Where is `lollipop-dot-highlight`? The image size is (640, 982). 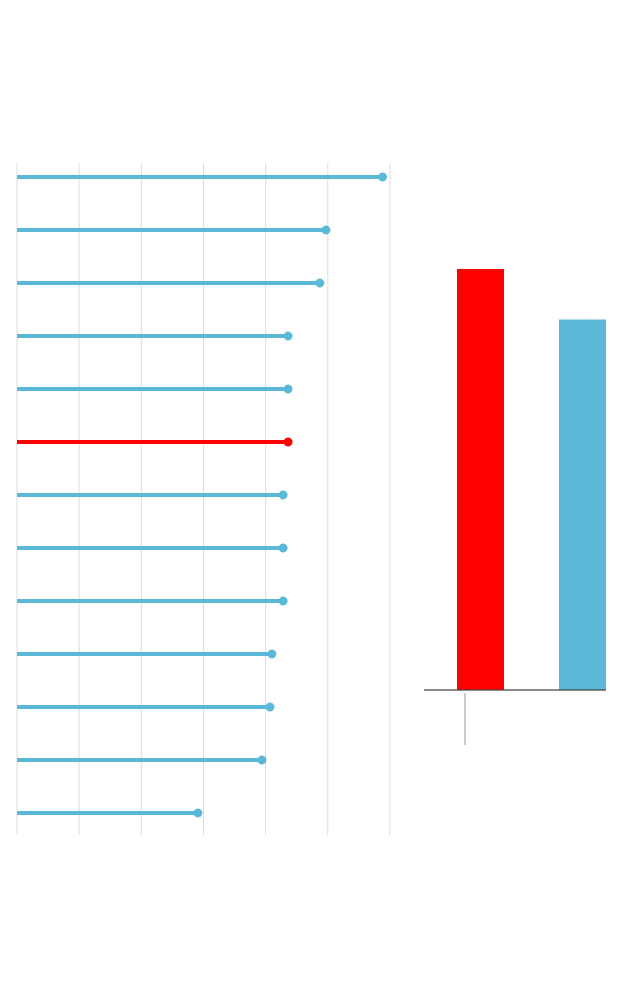 lollipop-dot-highlight is located at coordinates (288, 442).